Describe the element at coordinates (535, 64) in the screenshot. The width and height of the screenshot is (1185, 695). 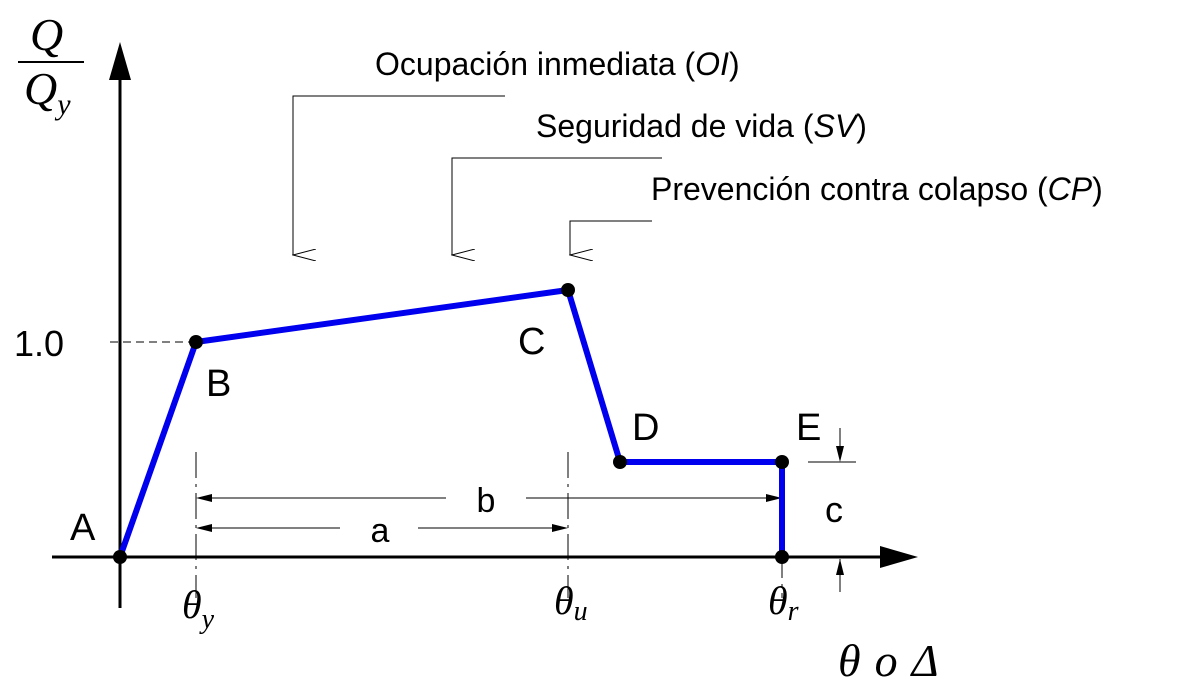
I see `level-label-oi-text: Ocupación inmediata (` at that location.